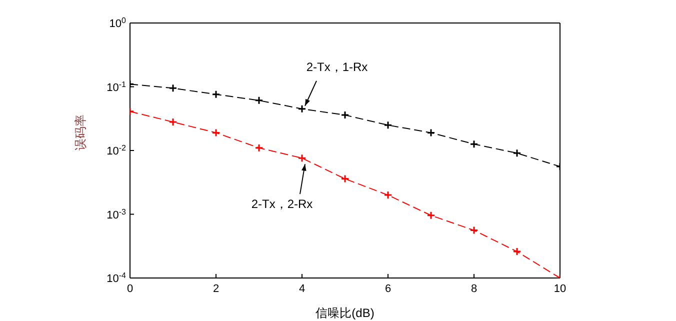  I want to click on x-tick-label: 2, so click(216, 288).